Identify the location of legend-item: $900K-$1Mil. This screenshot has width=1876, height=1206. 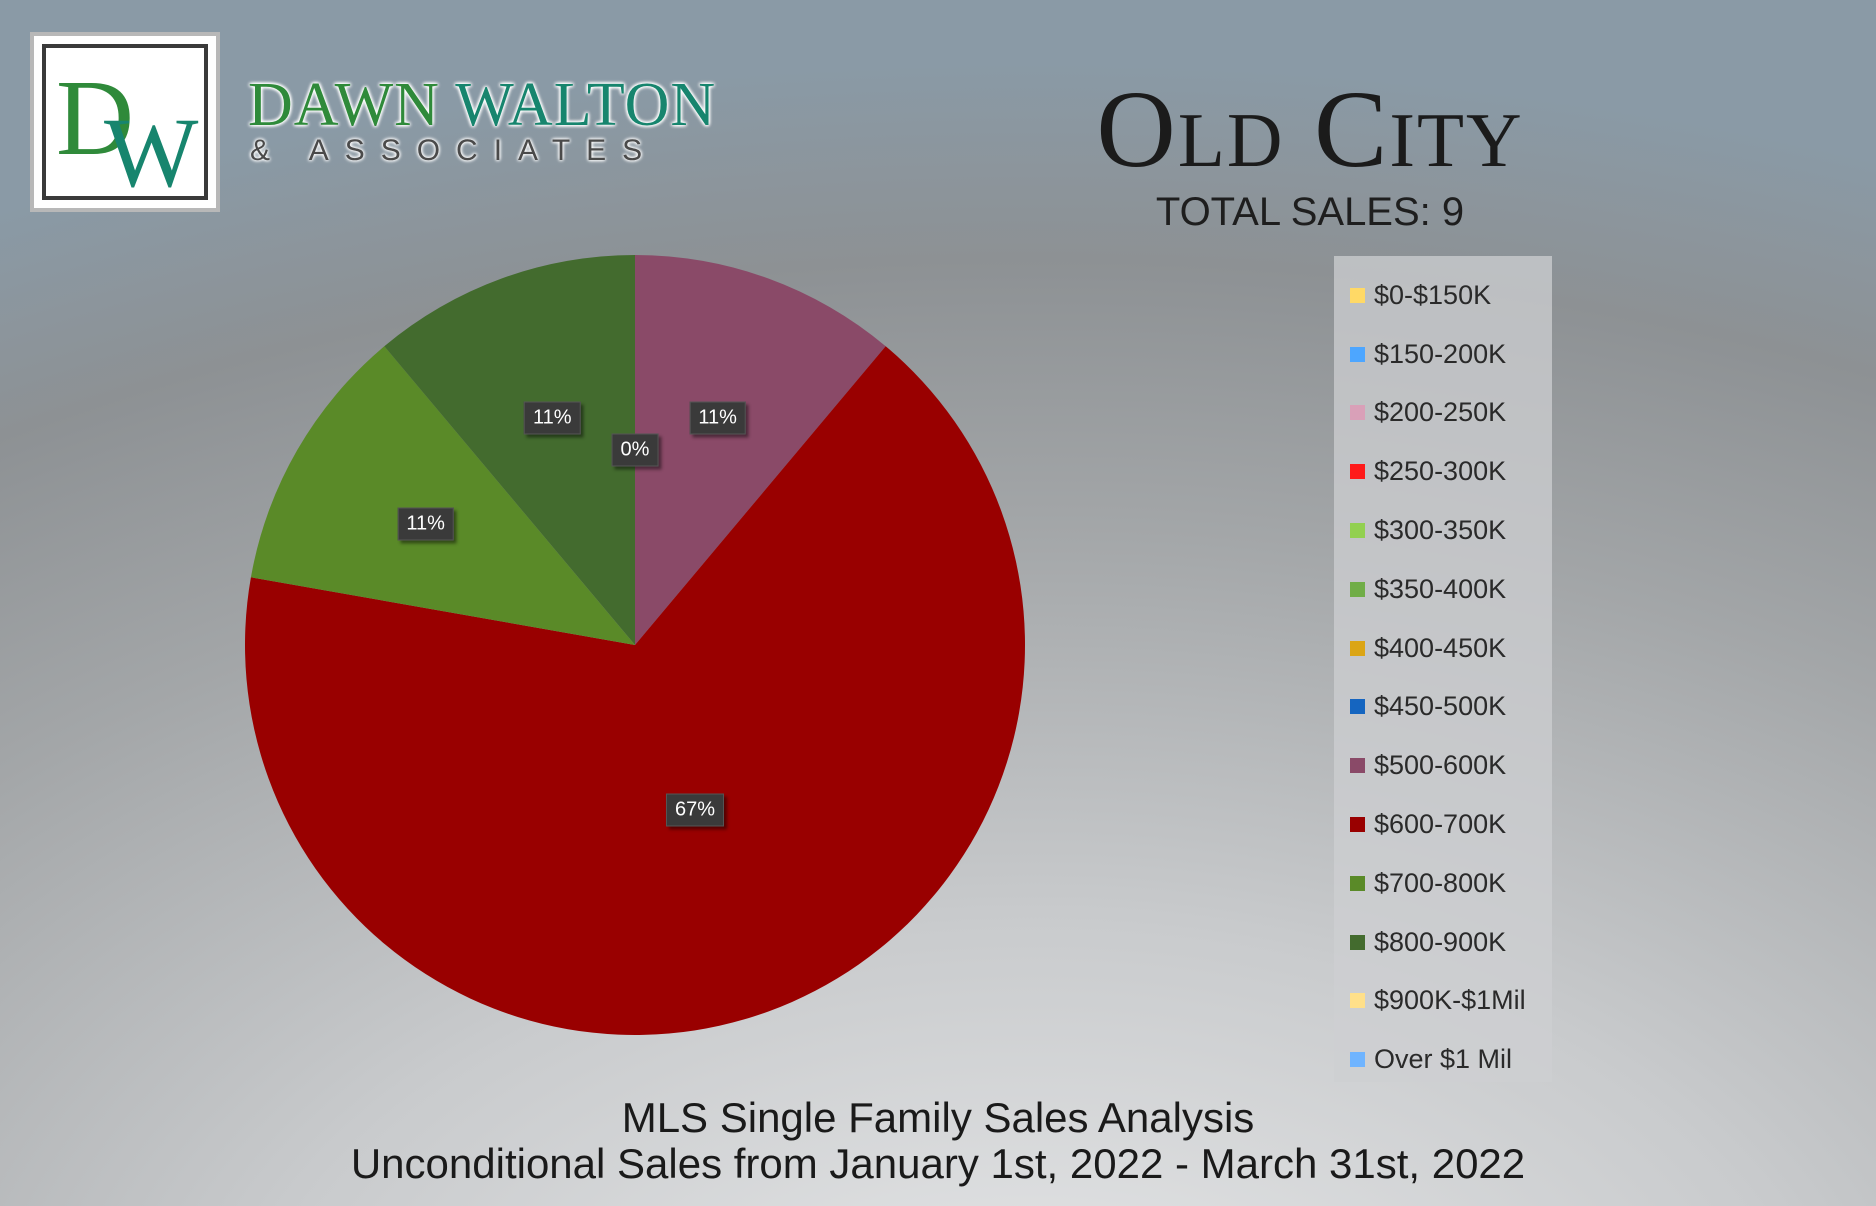
(1443, 1001).